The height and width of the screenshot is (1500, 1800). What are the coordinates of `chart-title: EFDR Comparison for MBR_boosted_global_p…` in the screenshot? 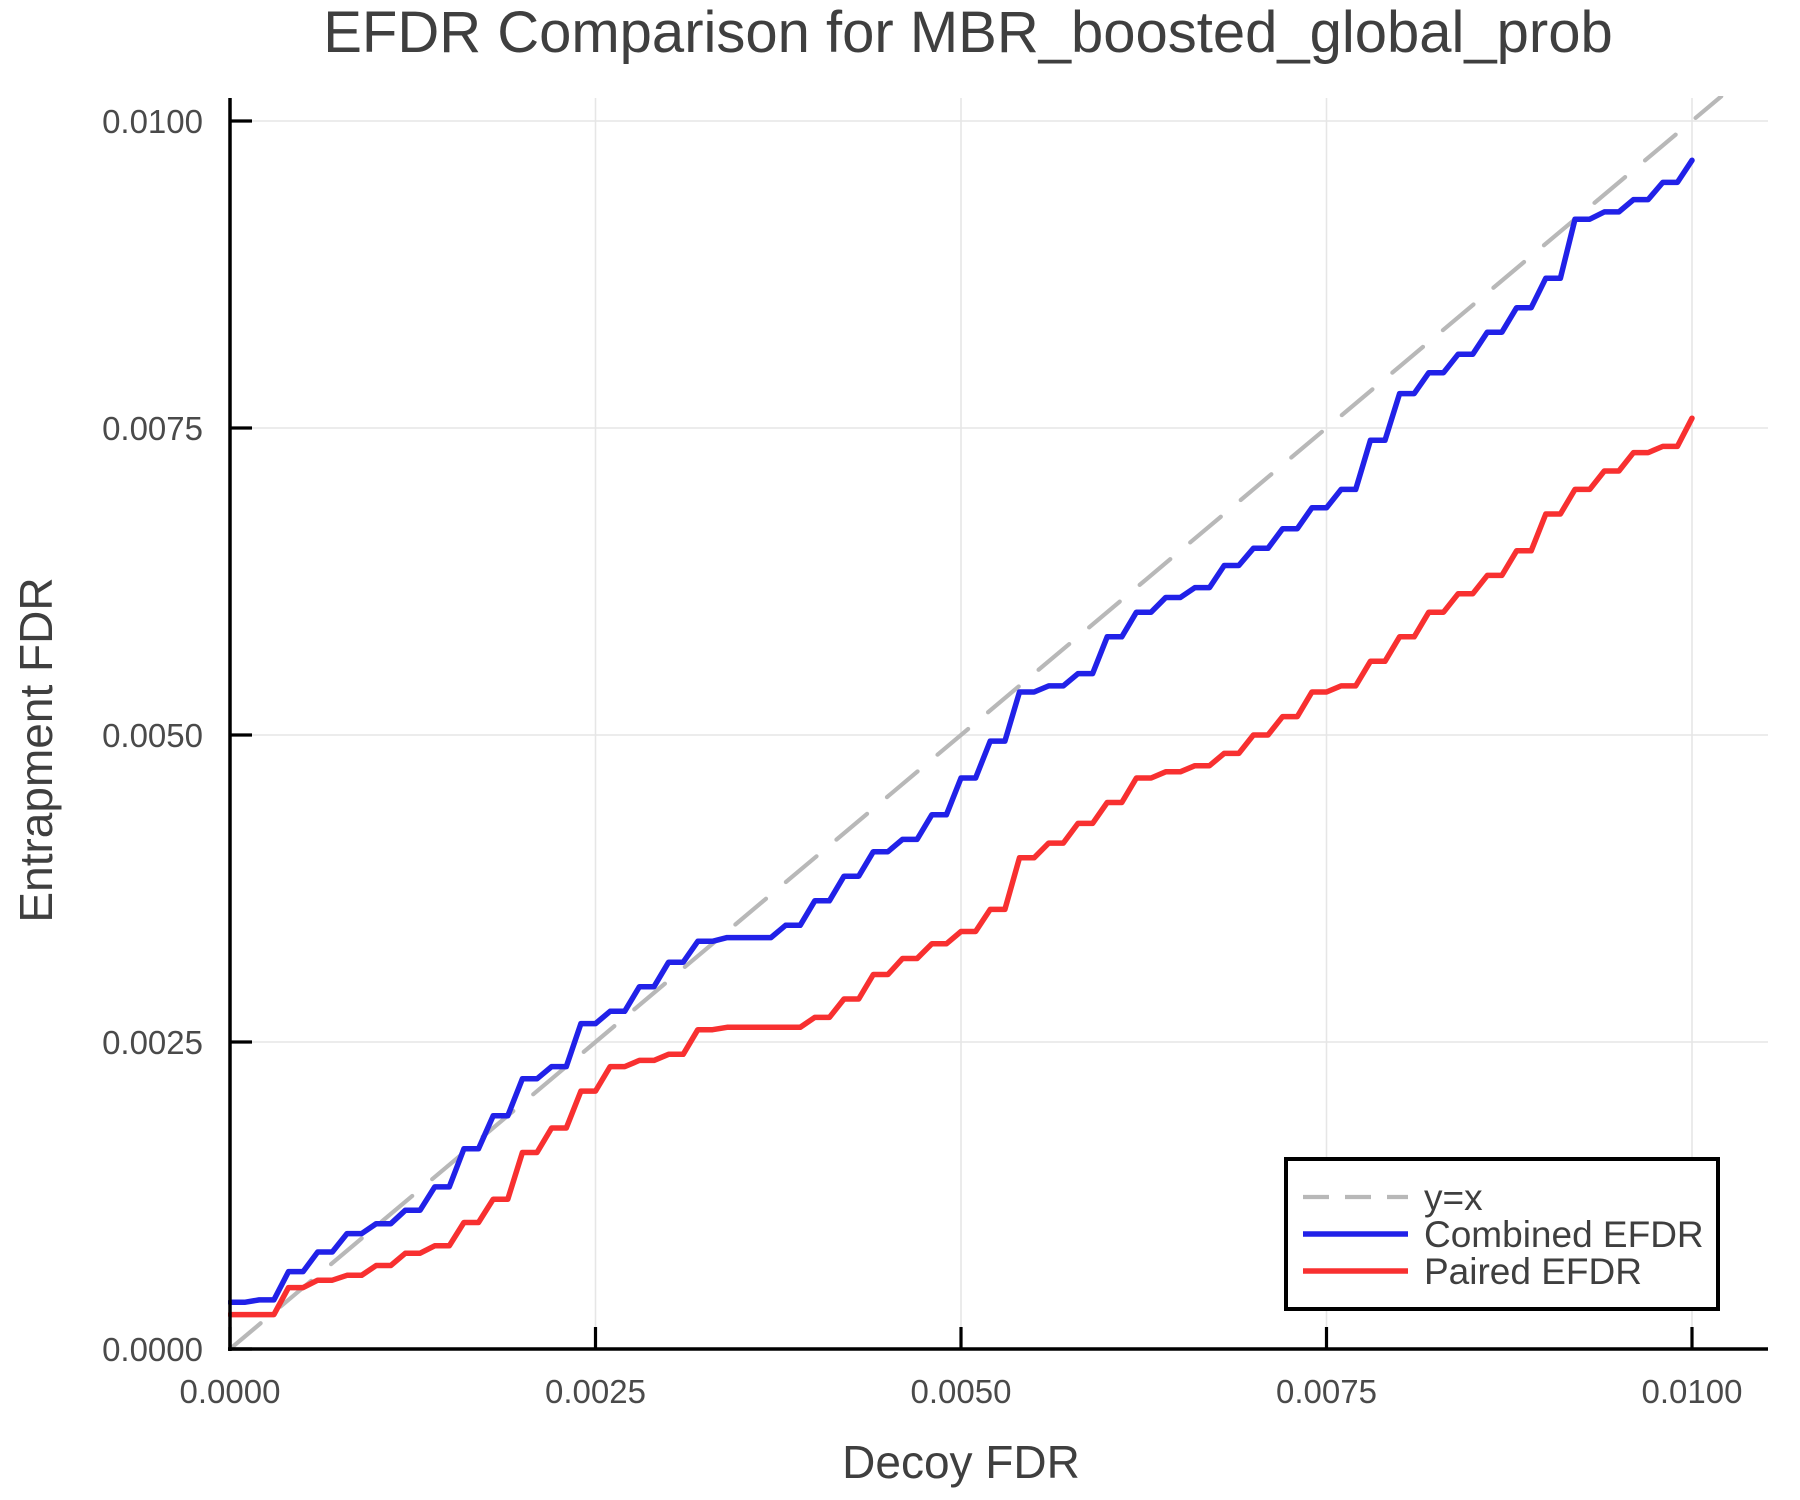 It's located at (968, 32).